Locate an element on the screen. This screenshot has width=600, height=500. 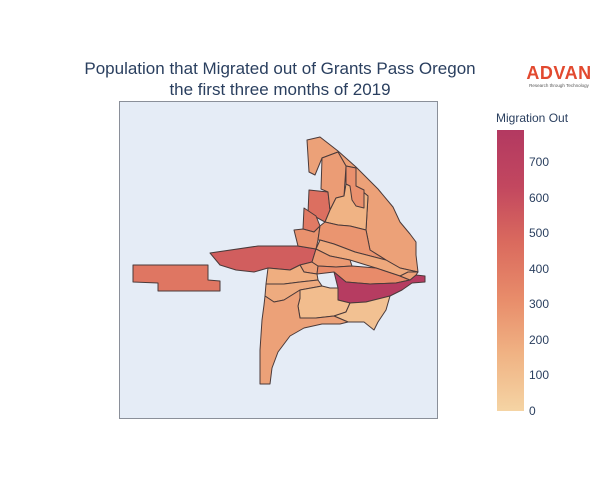
colorbar-tick-label: 700 is located at coordinates (539, 162).